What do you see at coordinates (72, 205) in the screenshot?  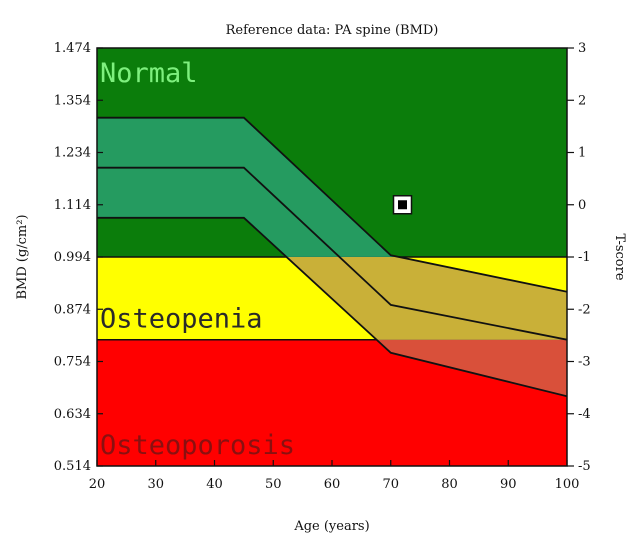 I see `y-tick-label: 1.114` at bounding box center [72, 205].